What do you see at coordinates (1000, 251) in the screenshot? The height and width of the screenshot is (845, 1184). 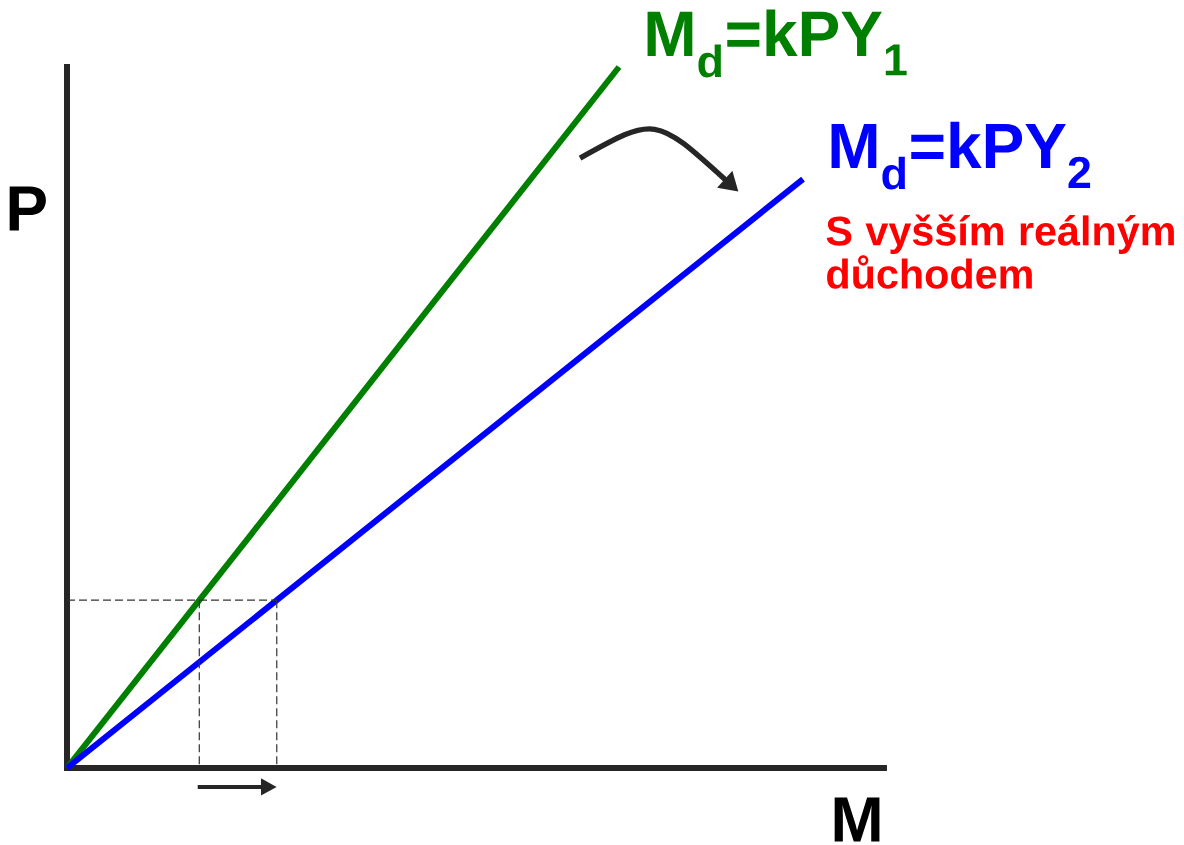 I see `annotation: S vyšším reálným důchodem` at bounding box center [1000, 251].